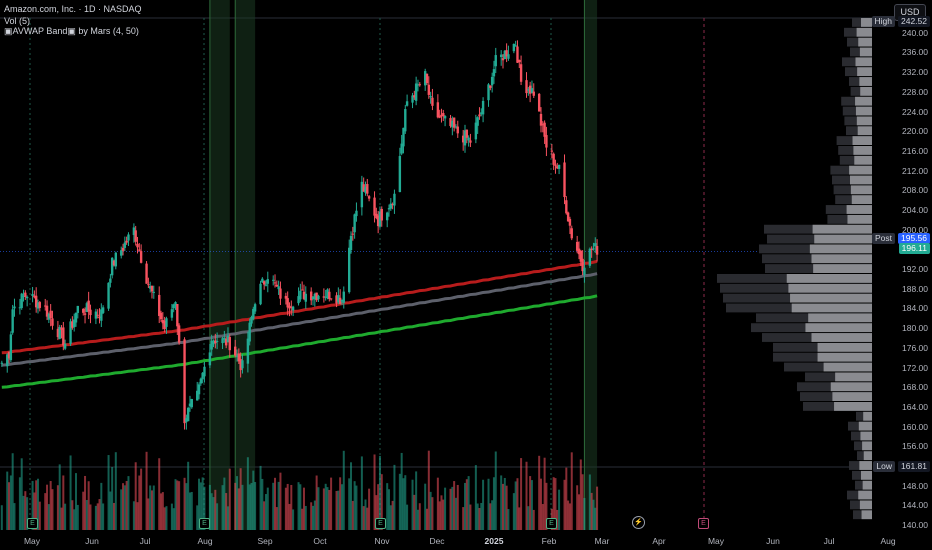 The image size is (932, 550). I want to click on symbol-title: Amazon.com, Inc. · 1D · NASDAQ, so click(73, 9).